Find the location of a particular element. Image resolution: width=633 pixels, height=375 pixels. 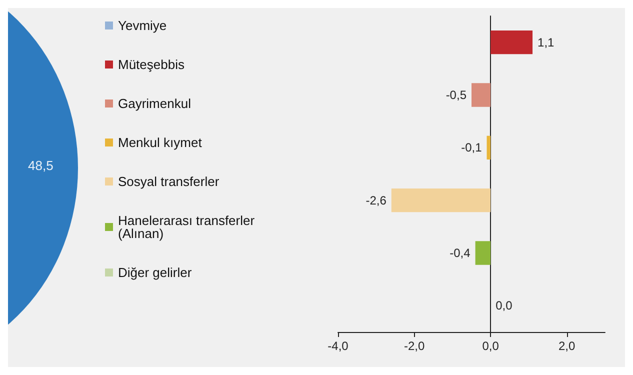

legend-label: Sosyal transferler is located at coordinates (169, 181).